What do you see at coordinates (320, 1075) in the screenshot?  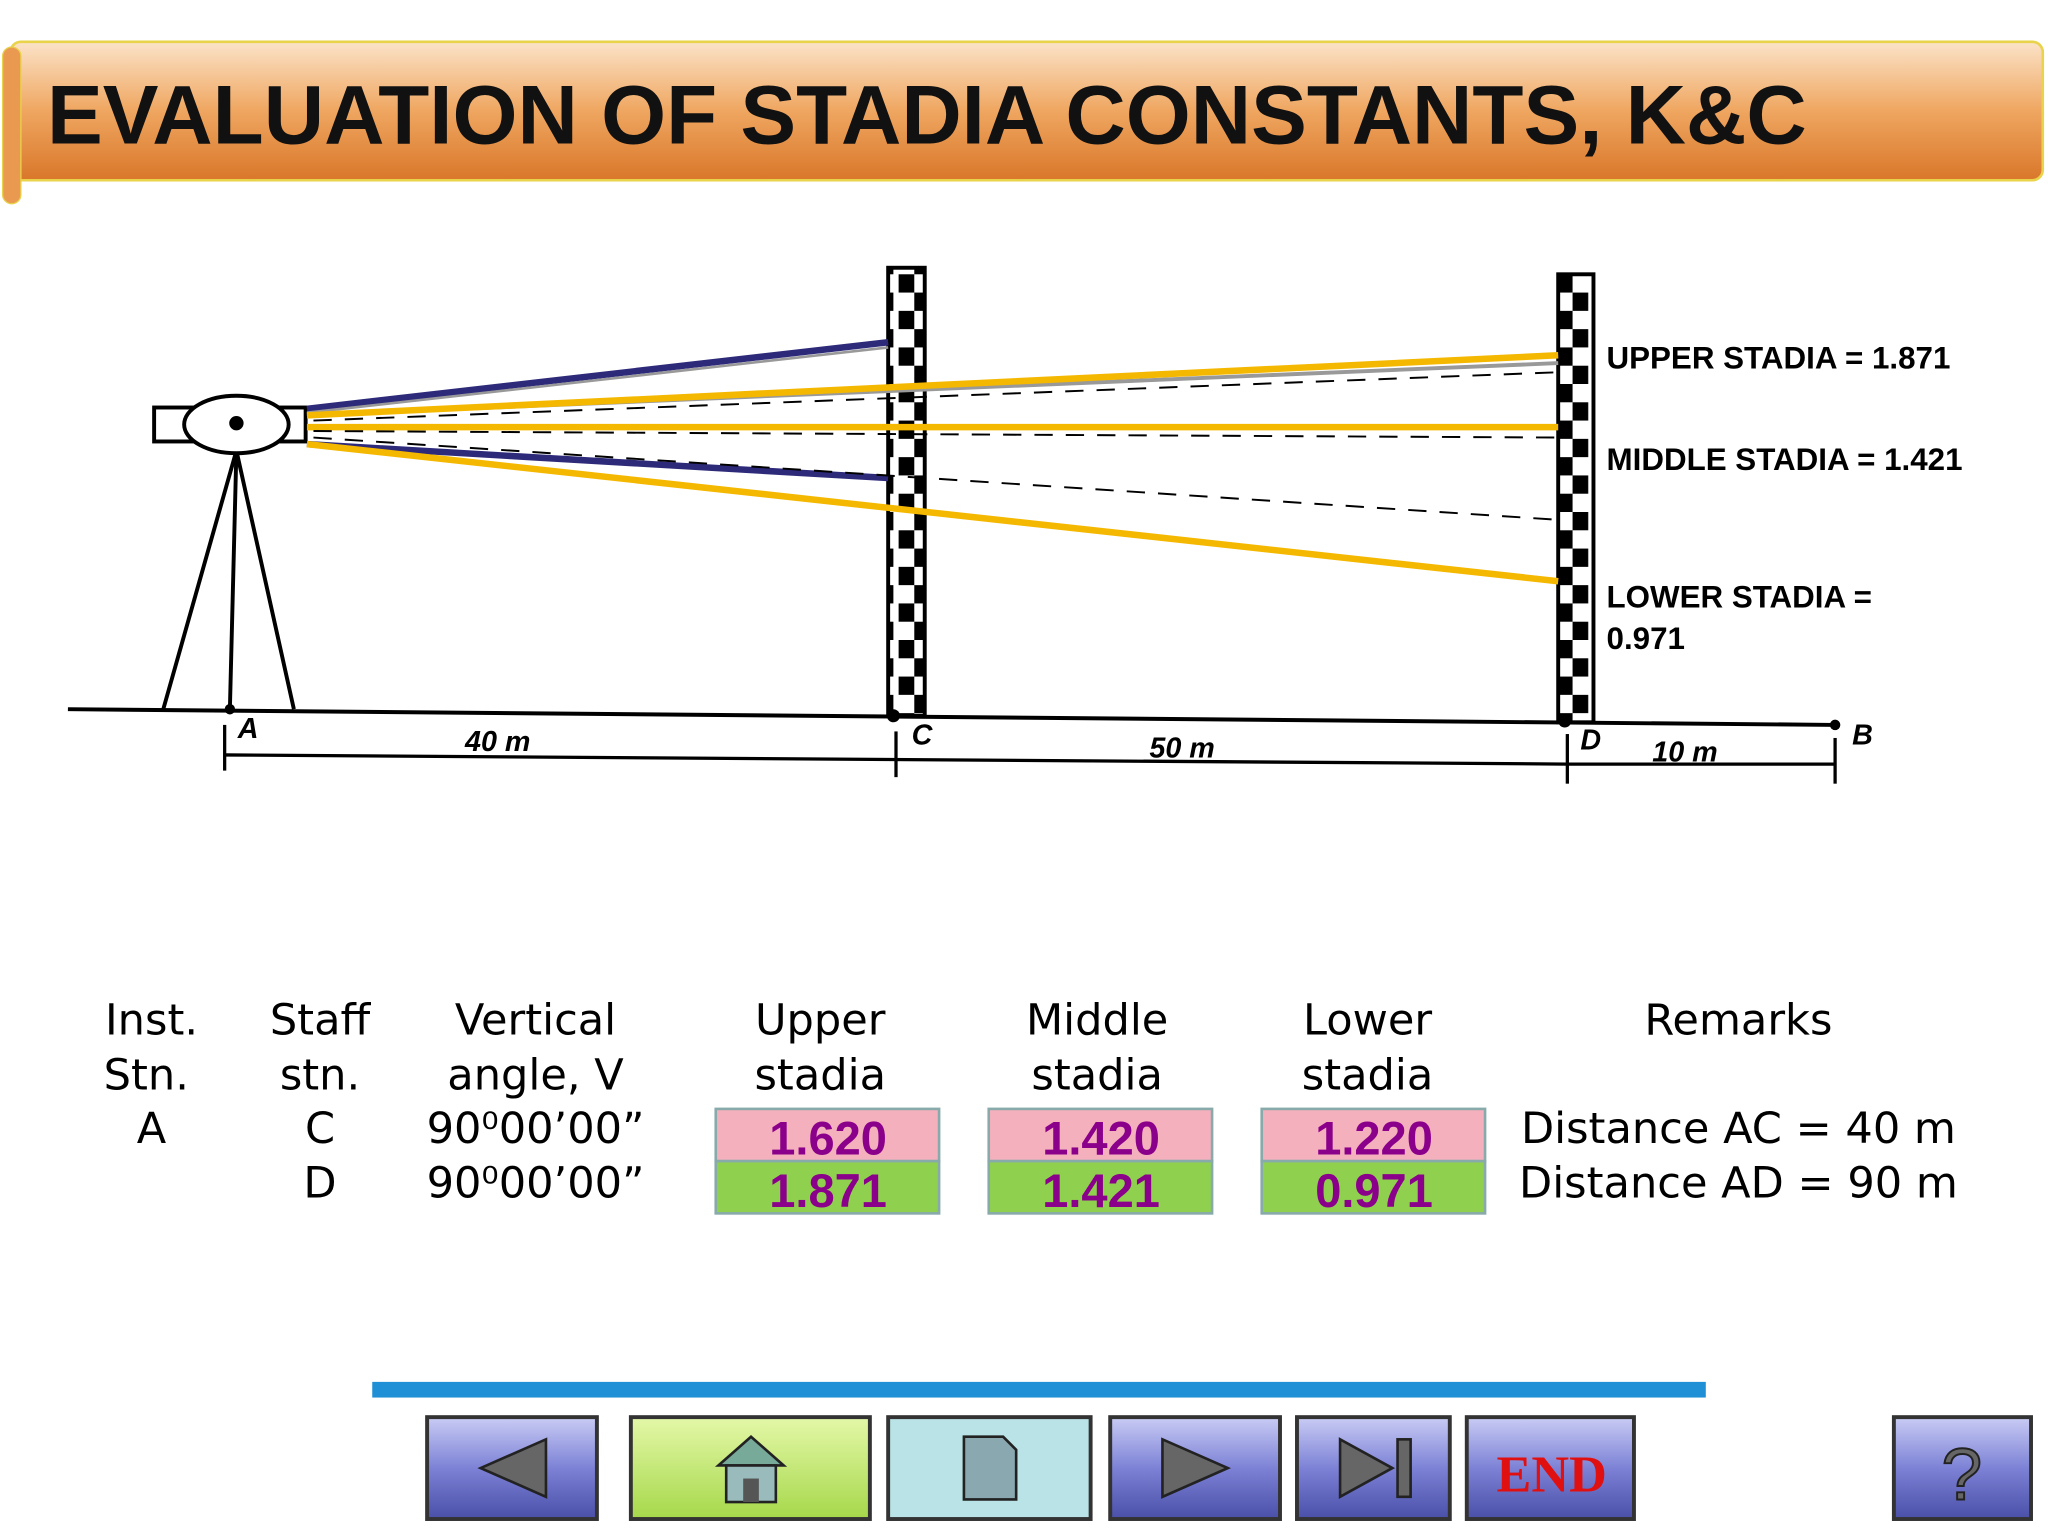 I see `header-cell: stn.` at bounding box center [320, 1075].